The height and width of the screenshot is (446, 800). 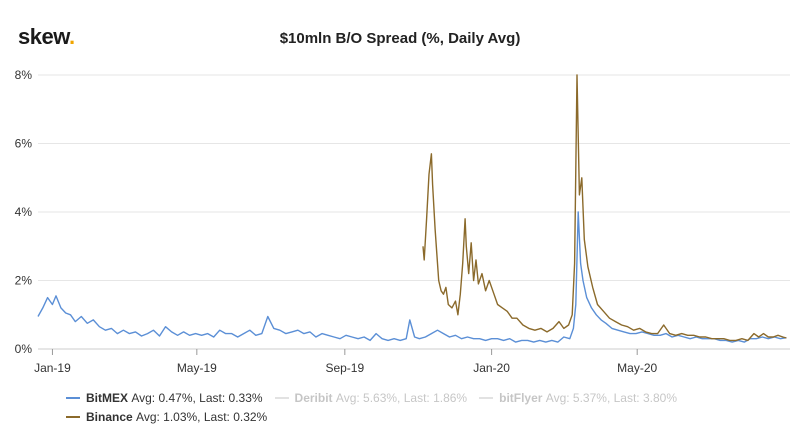 What do you see at coordinates (578, 398) in the screenshot?
I see `legend-item-bitflyer: bitFlyer Avg: 5.37%, Last: 3.80%` at bounding box center [578, 398].